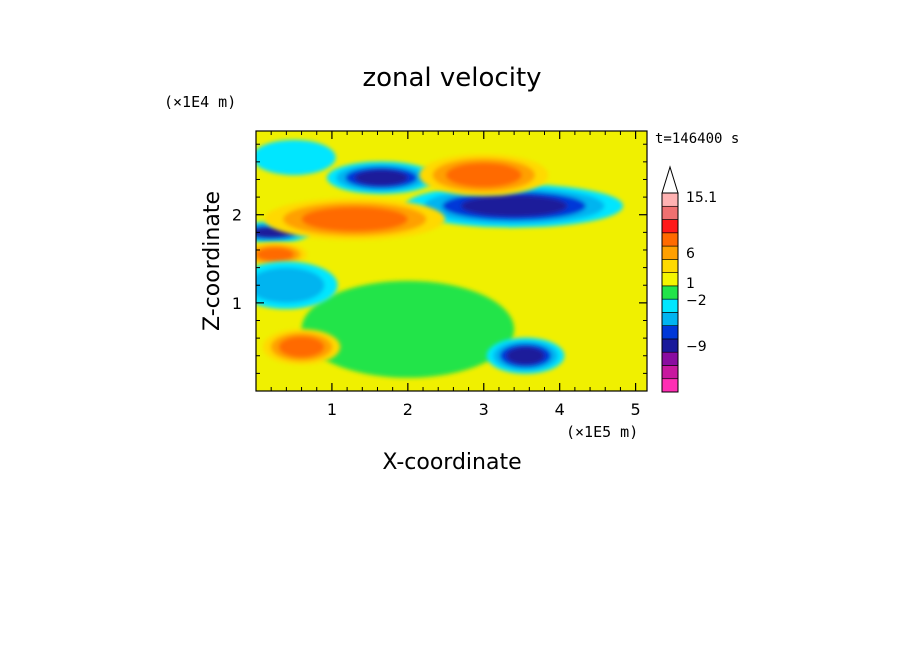 The height and width of the screenshot is (654, 904). What do you see at coordinates (484, 409) in the screenshot?
I see `x-tick-label: 3` at bounding box center [484, 409].